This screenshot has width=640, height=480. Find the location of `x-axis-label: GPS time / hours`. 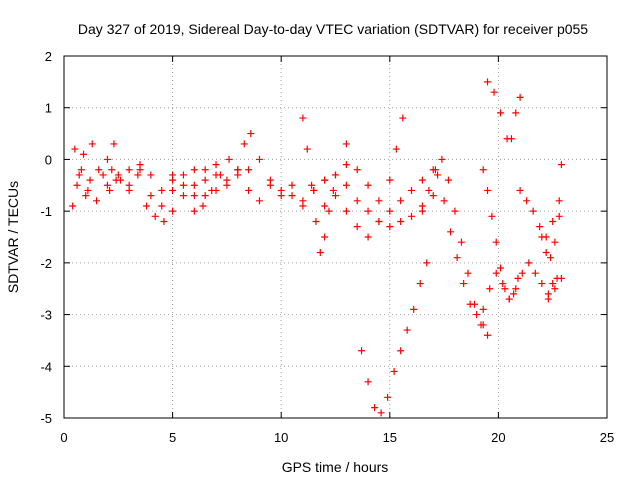

x-axis-label: GPS time / hours is located at coordinates (335, 467).